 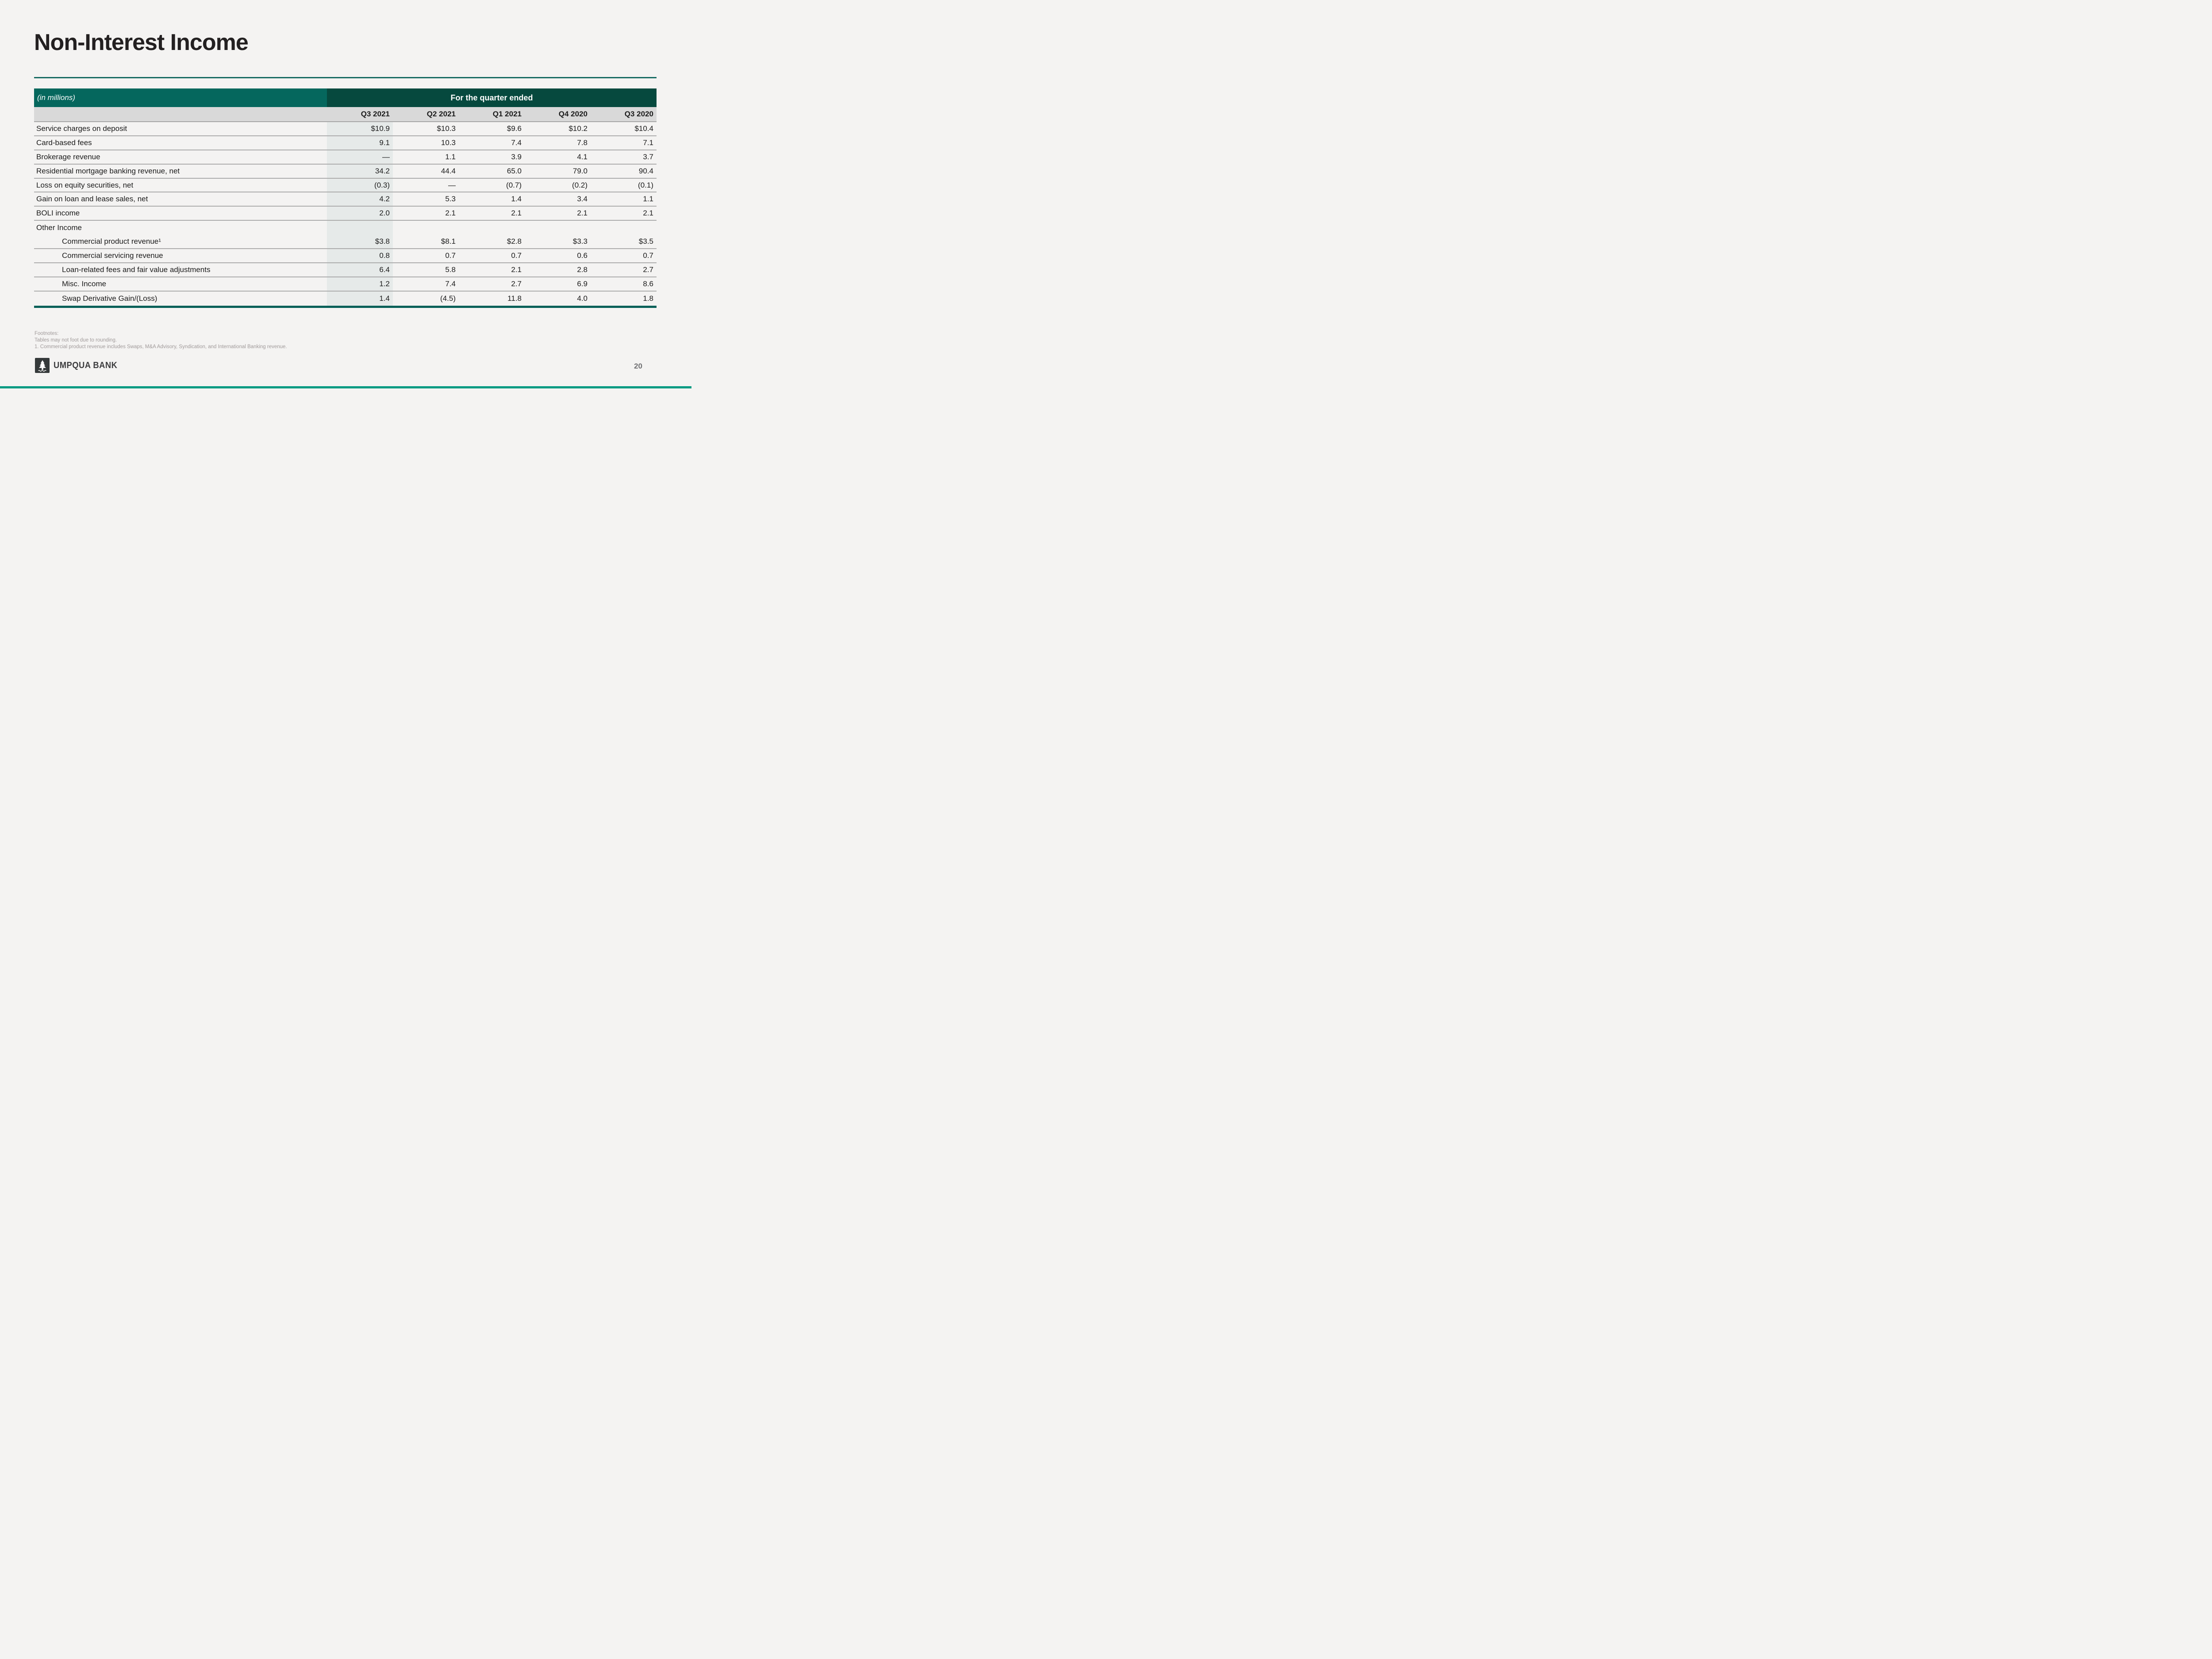 I want to click on row-label: Brokerage revenue, so click(x=68, y=157).